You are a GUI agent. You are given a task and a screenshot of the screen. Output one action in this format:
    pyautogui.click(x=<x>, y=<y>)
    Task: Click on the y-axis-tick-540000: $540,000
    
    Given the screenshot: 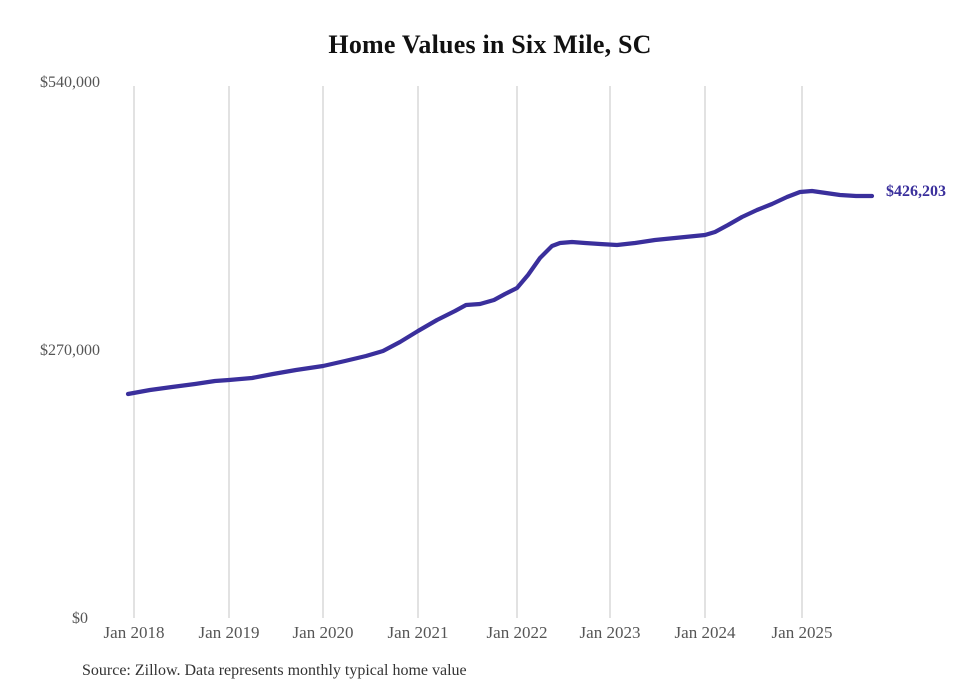 What is the action you would take?
    pyautogui.click(x=70, y=82)
    